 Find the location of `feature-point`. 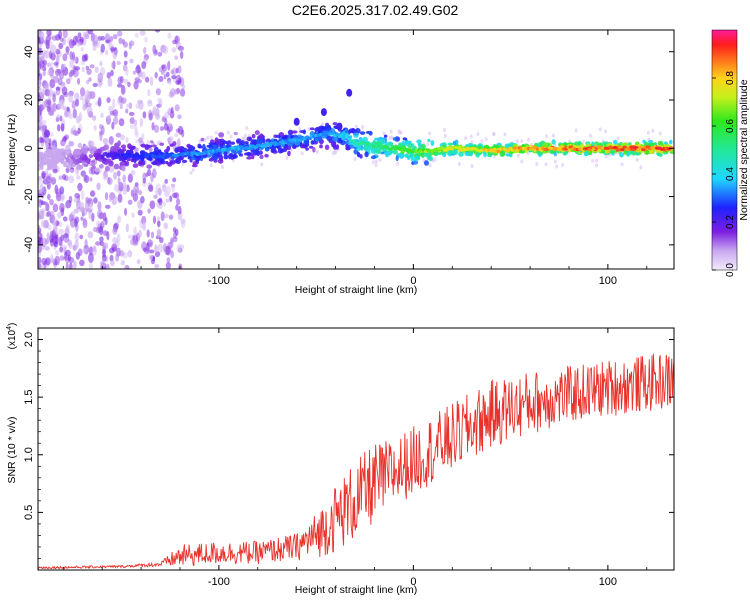

feature-point is located at coordinates (339, 126).